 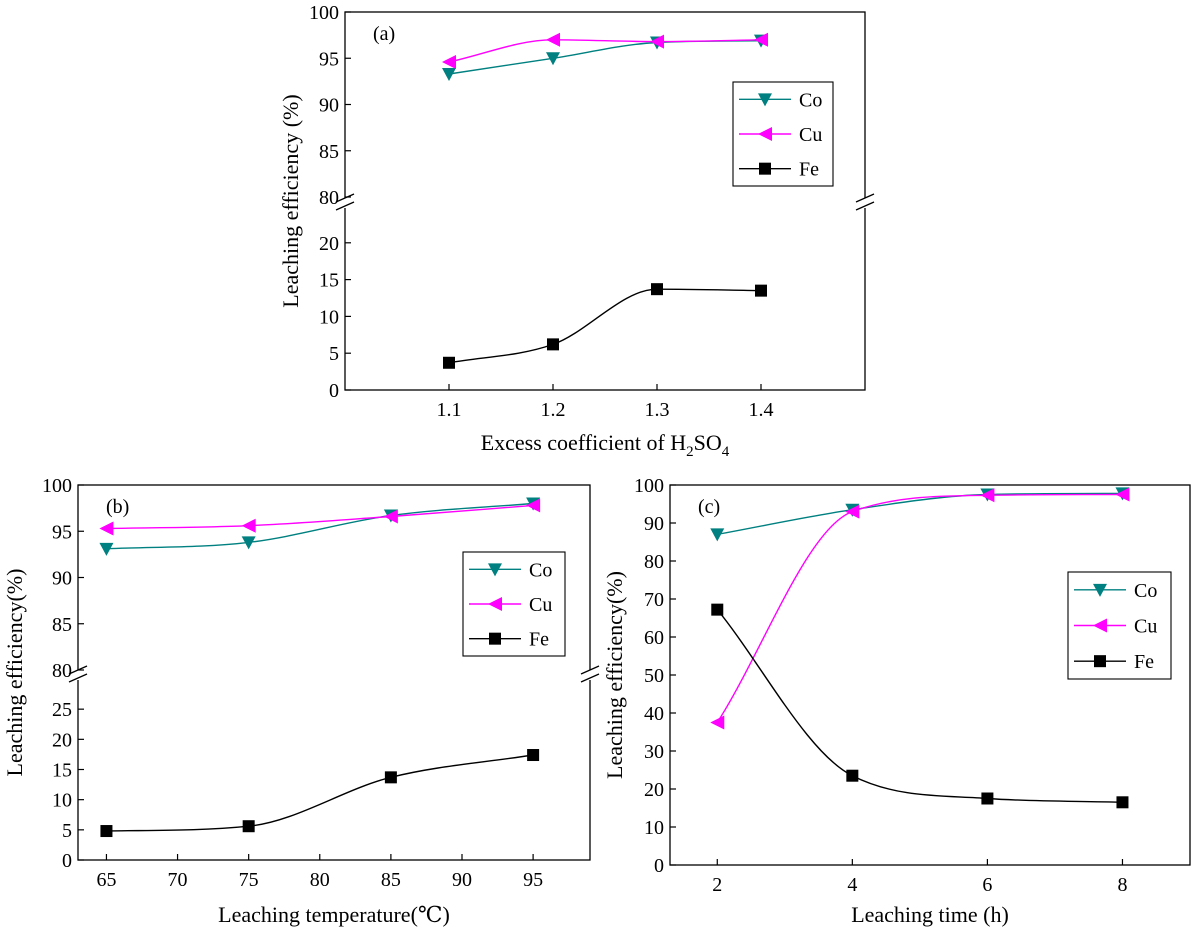 What do you see at coordinates (62, 771) in the screenshot?
I see `y-tick-label: 15` at bounding box center [62, 771].